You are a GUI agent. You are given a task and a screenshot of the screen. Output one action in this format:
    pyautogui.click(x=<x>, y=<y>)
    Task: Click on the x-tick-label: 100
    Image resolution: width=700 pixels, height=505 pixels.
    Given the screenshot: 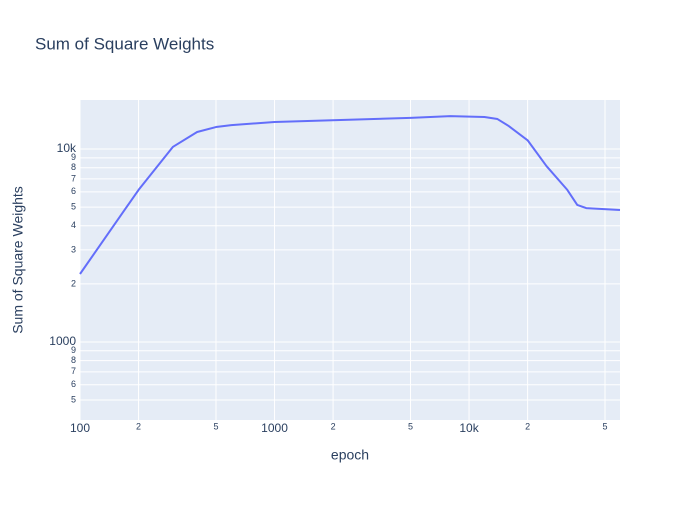 What is the action you would take?
    pyautogui.click(x=80, y=428)
    